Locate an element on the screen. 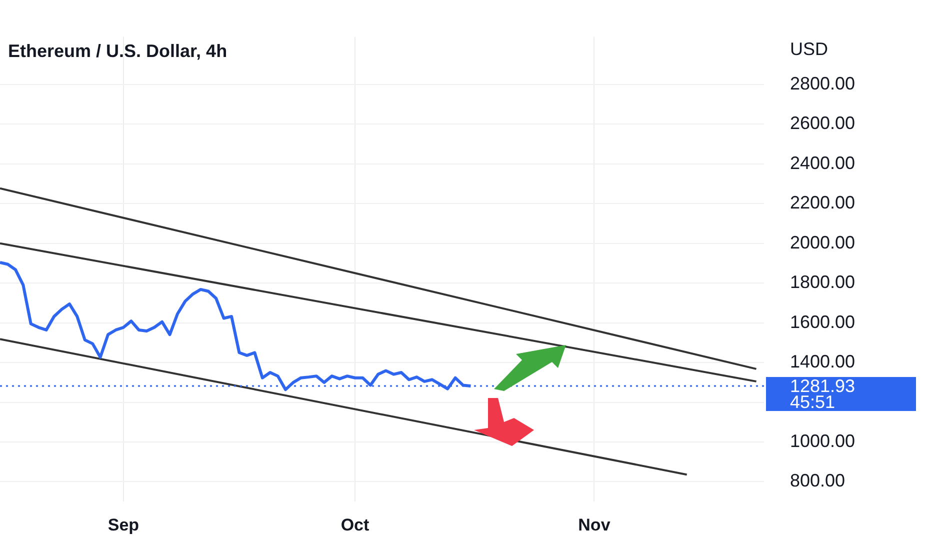  y-tick-label: 2000.00 is located at coordinates (823, 242).